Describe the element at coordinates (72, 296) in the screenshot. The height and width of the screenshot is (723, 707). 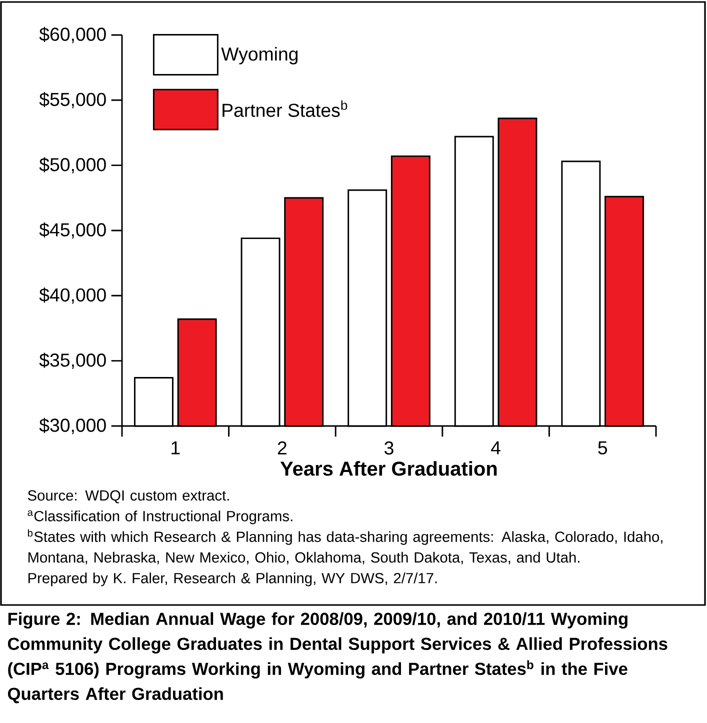
I see `y-tick-label: $40,000` at that location.